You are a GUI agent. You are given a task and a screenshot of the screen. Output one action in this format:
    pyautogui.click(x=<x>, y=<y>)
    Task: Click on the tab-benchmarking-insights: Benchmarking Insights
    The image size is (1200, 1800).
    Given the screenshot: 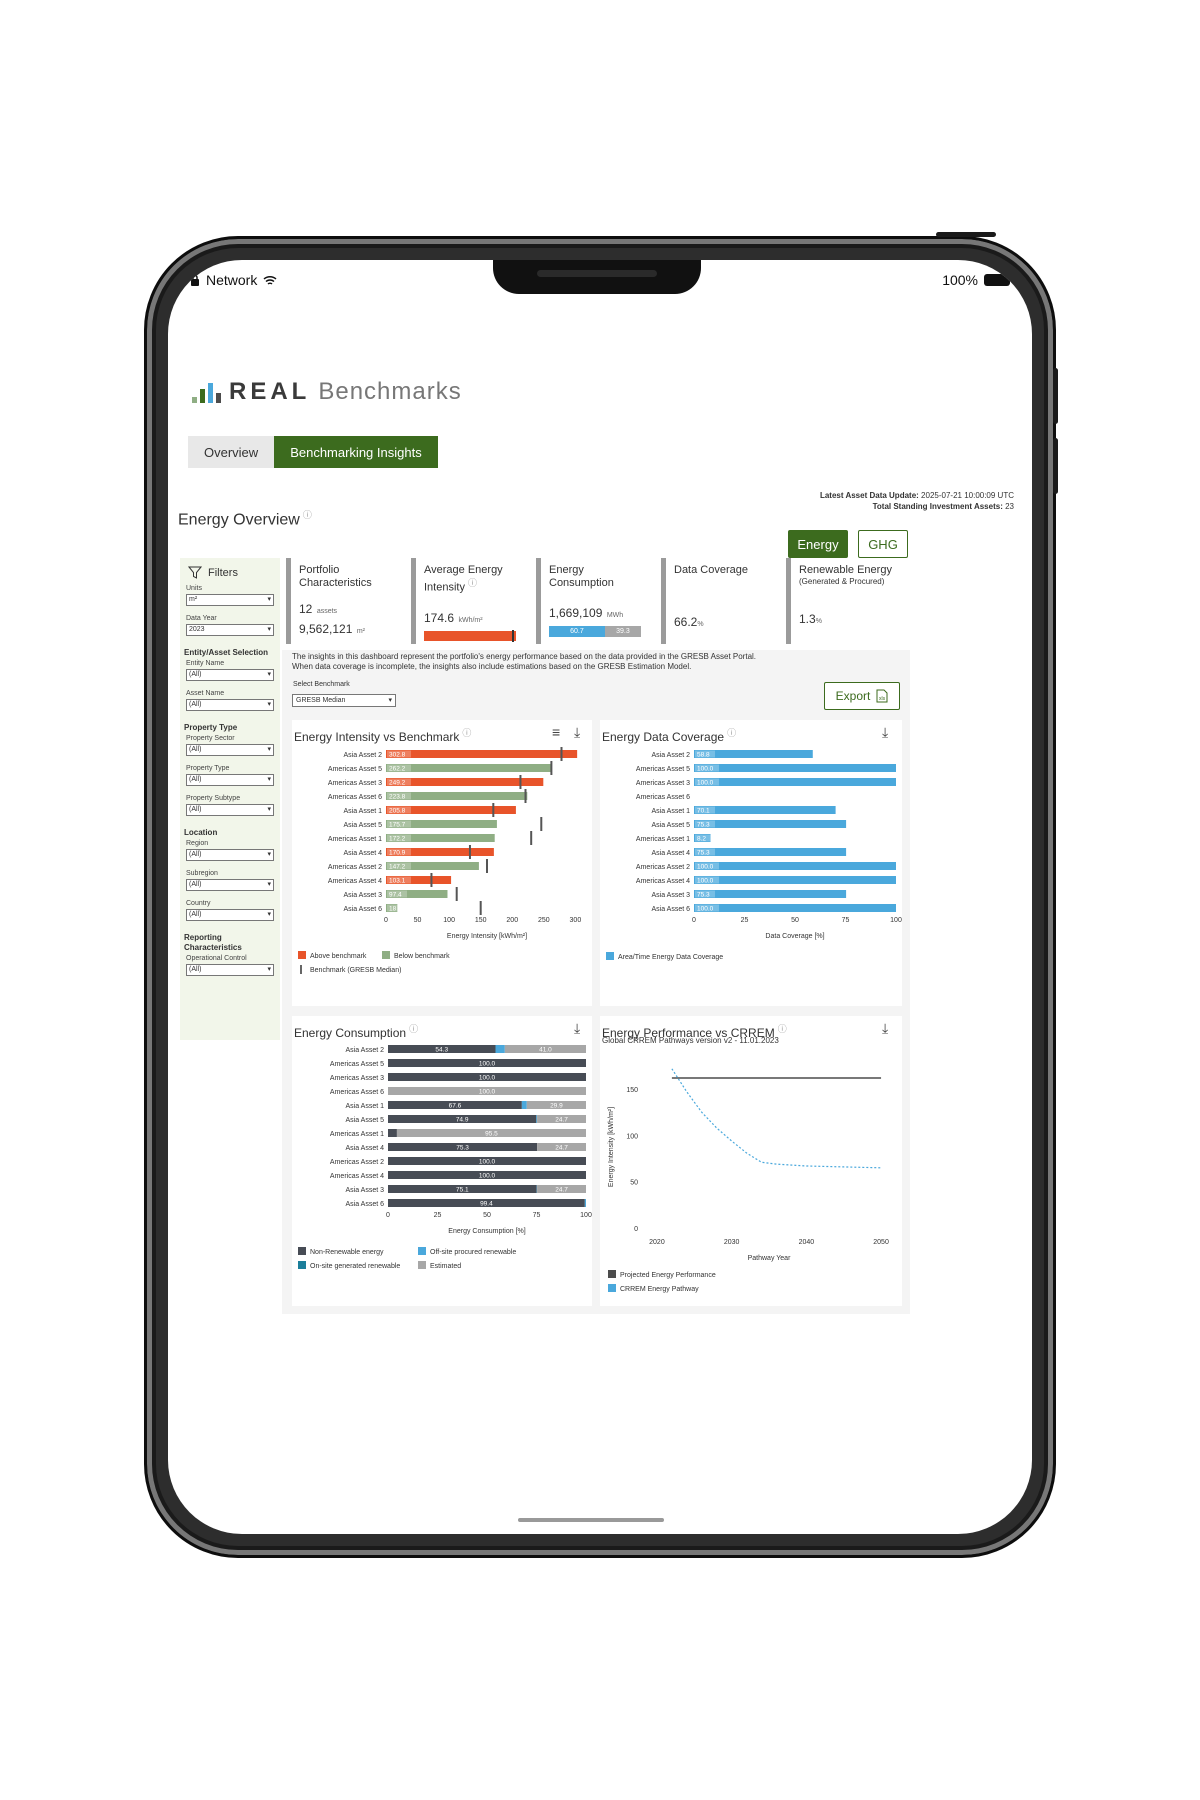 What is the action you would take?
    pyautogui.click(x=356, y=452)
    